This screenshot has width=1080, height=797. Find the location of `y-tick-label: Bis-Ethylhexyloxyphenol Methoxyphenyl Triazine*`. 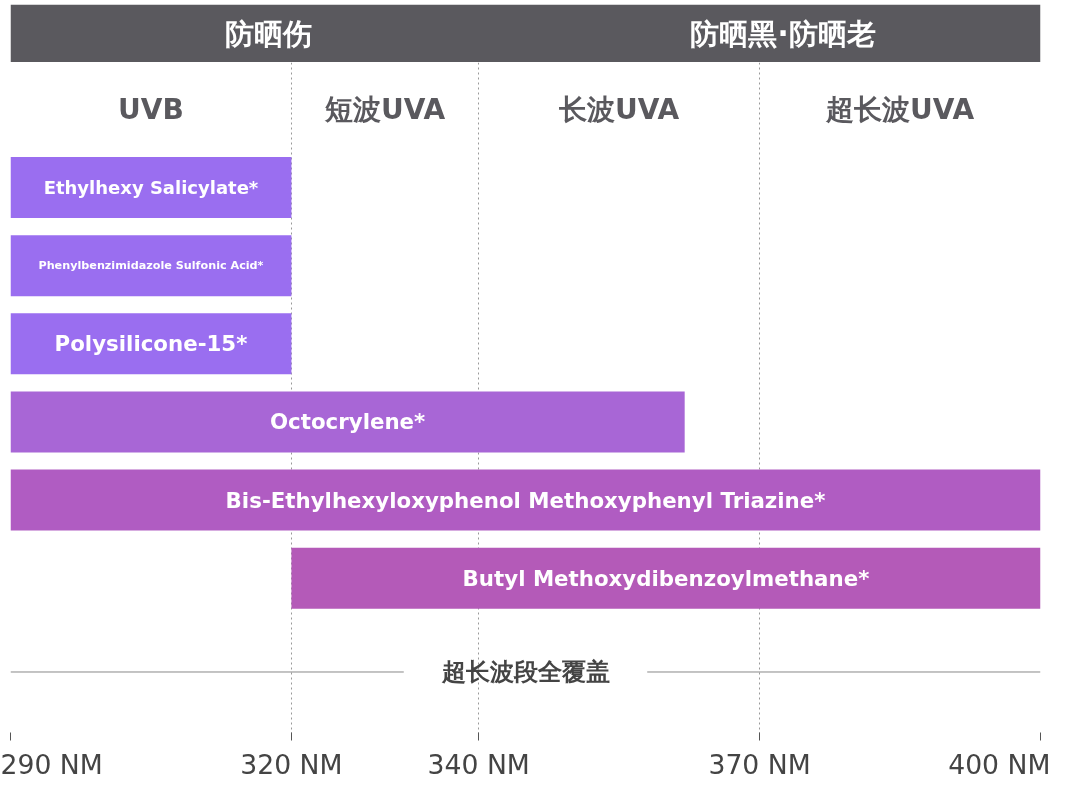

y-tick-label: Bis-Ethylhexyloxyphenol Methoxyphenyl Triazine* is located at coordinates (525, 500).